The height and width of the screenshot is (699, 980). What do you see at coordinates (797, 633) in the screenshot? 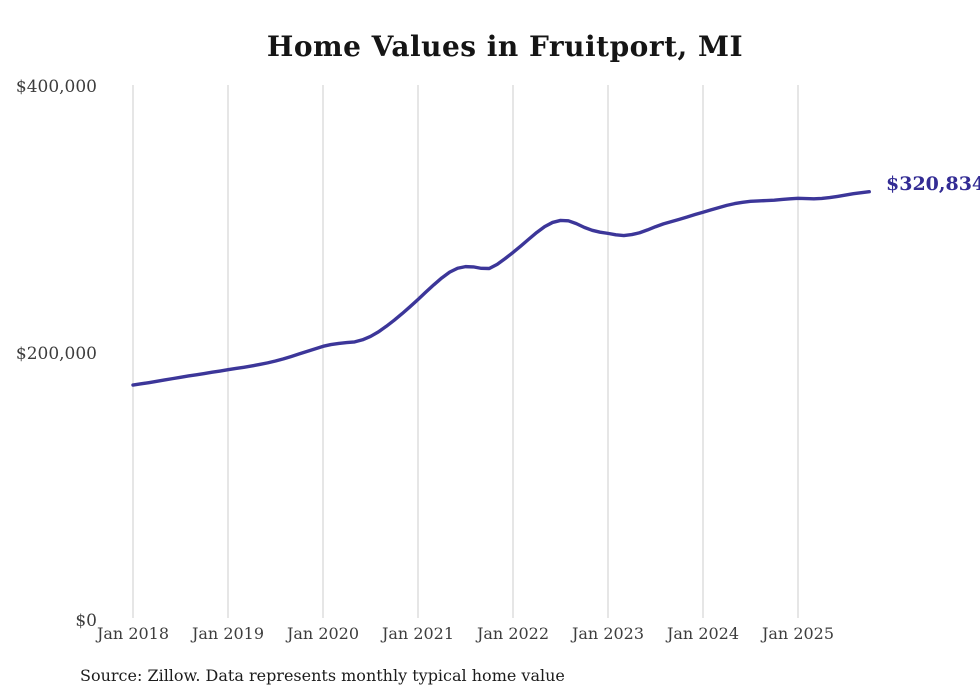
I see `x-axis-tick-label: Jan 2025` at bounding box center [797, 633].